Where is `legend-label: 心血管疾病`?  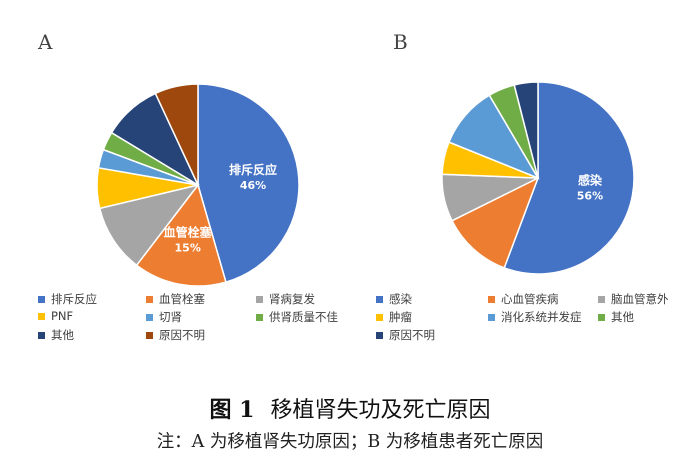 legend-label: 心血管疾病 is located at coordinates (530, 299).